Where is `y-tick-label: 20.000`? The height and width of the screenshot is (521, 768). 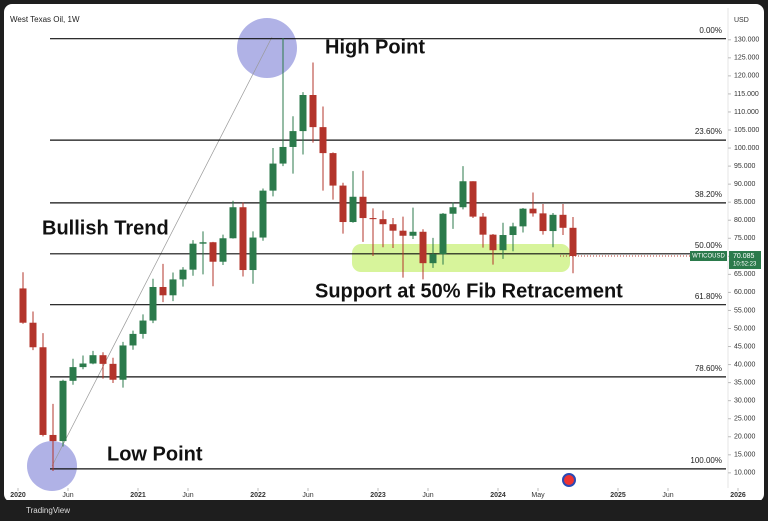
y-tick-label: 20.000 is located at coordinates (745, 437).